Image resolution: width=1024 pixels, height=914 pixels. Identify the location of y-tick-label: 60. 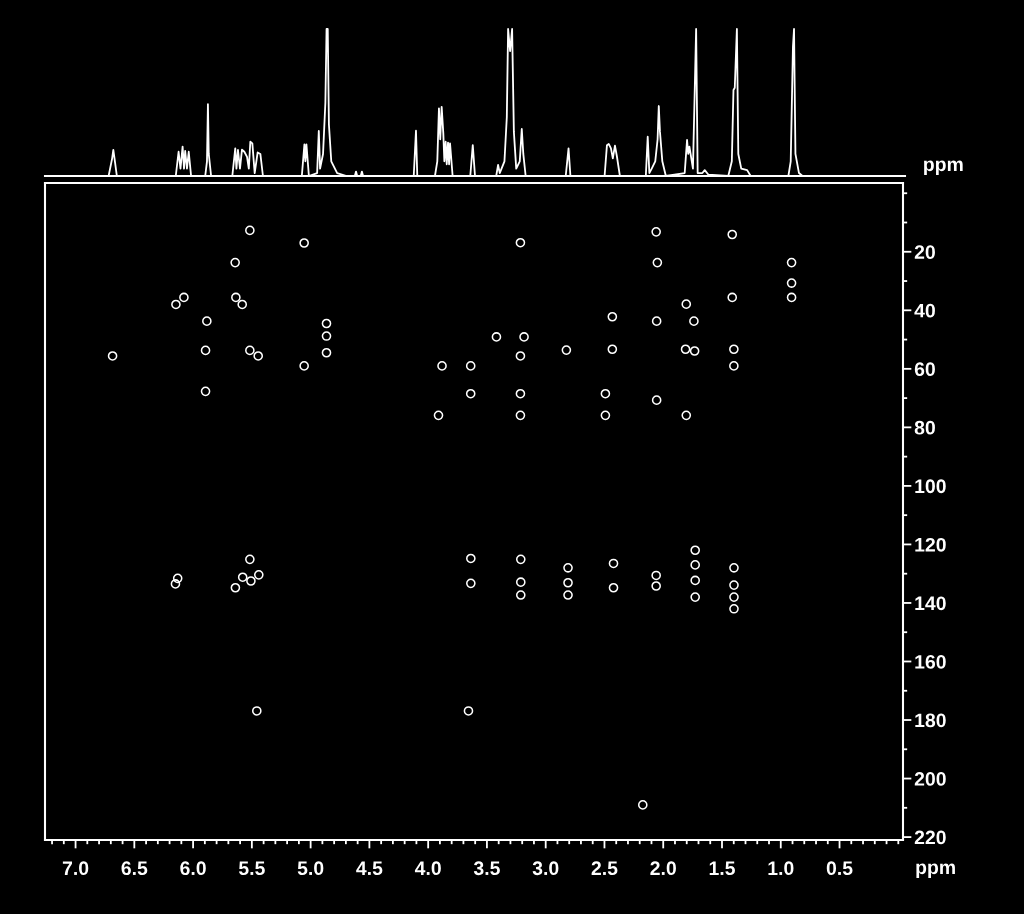
(924, 369).